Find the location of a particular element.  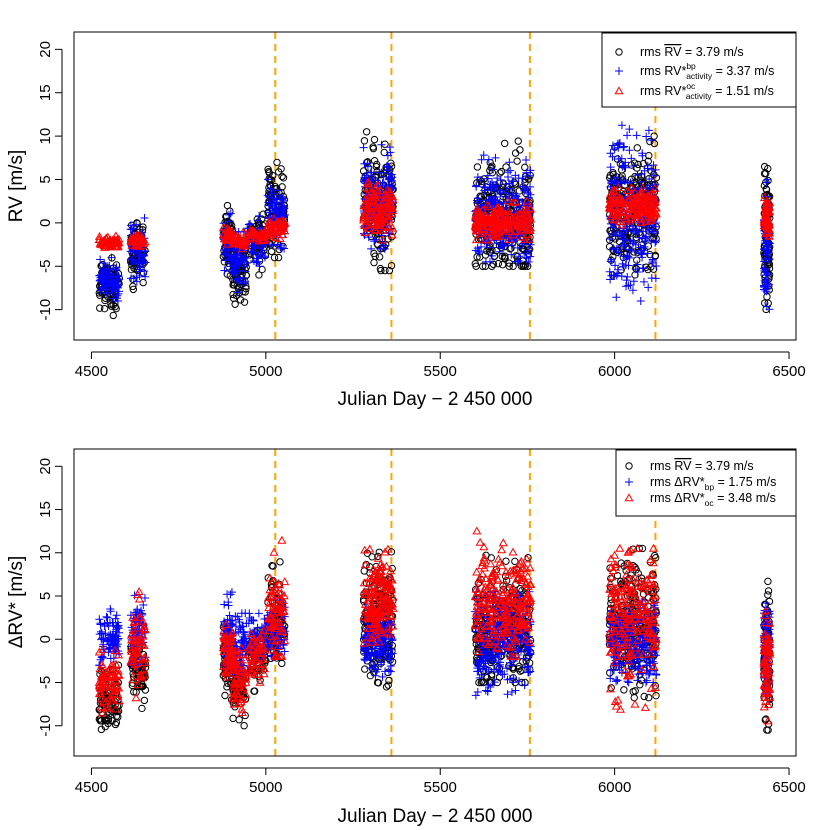

legend-label: rms RV*bp activity = 3.37 m/s is located at coordinates (707, 71).